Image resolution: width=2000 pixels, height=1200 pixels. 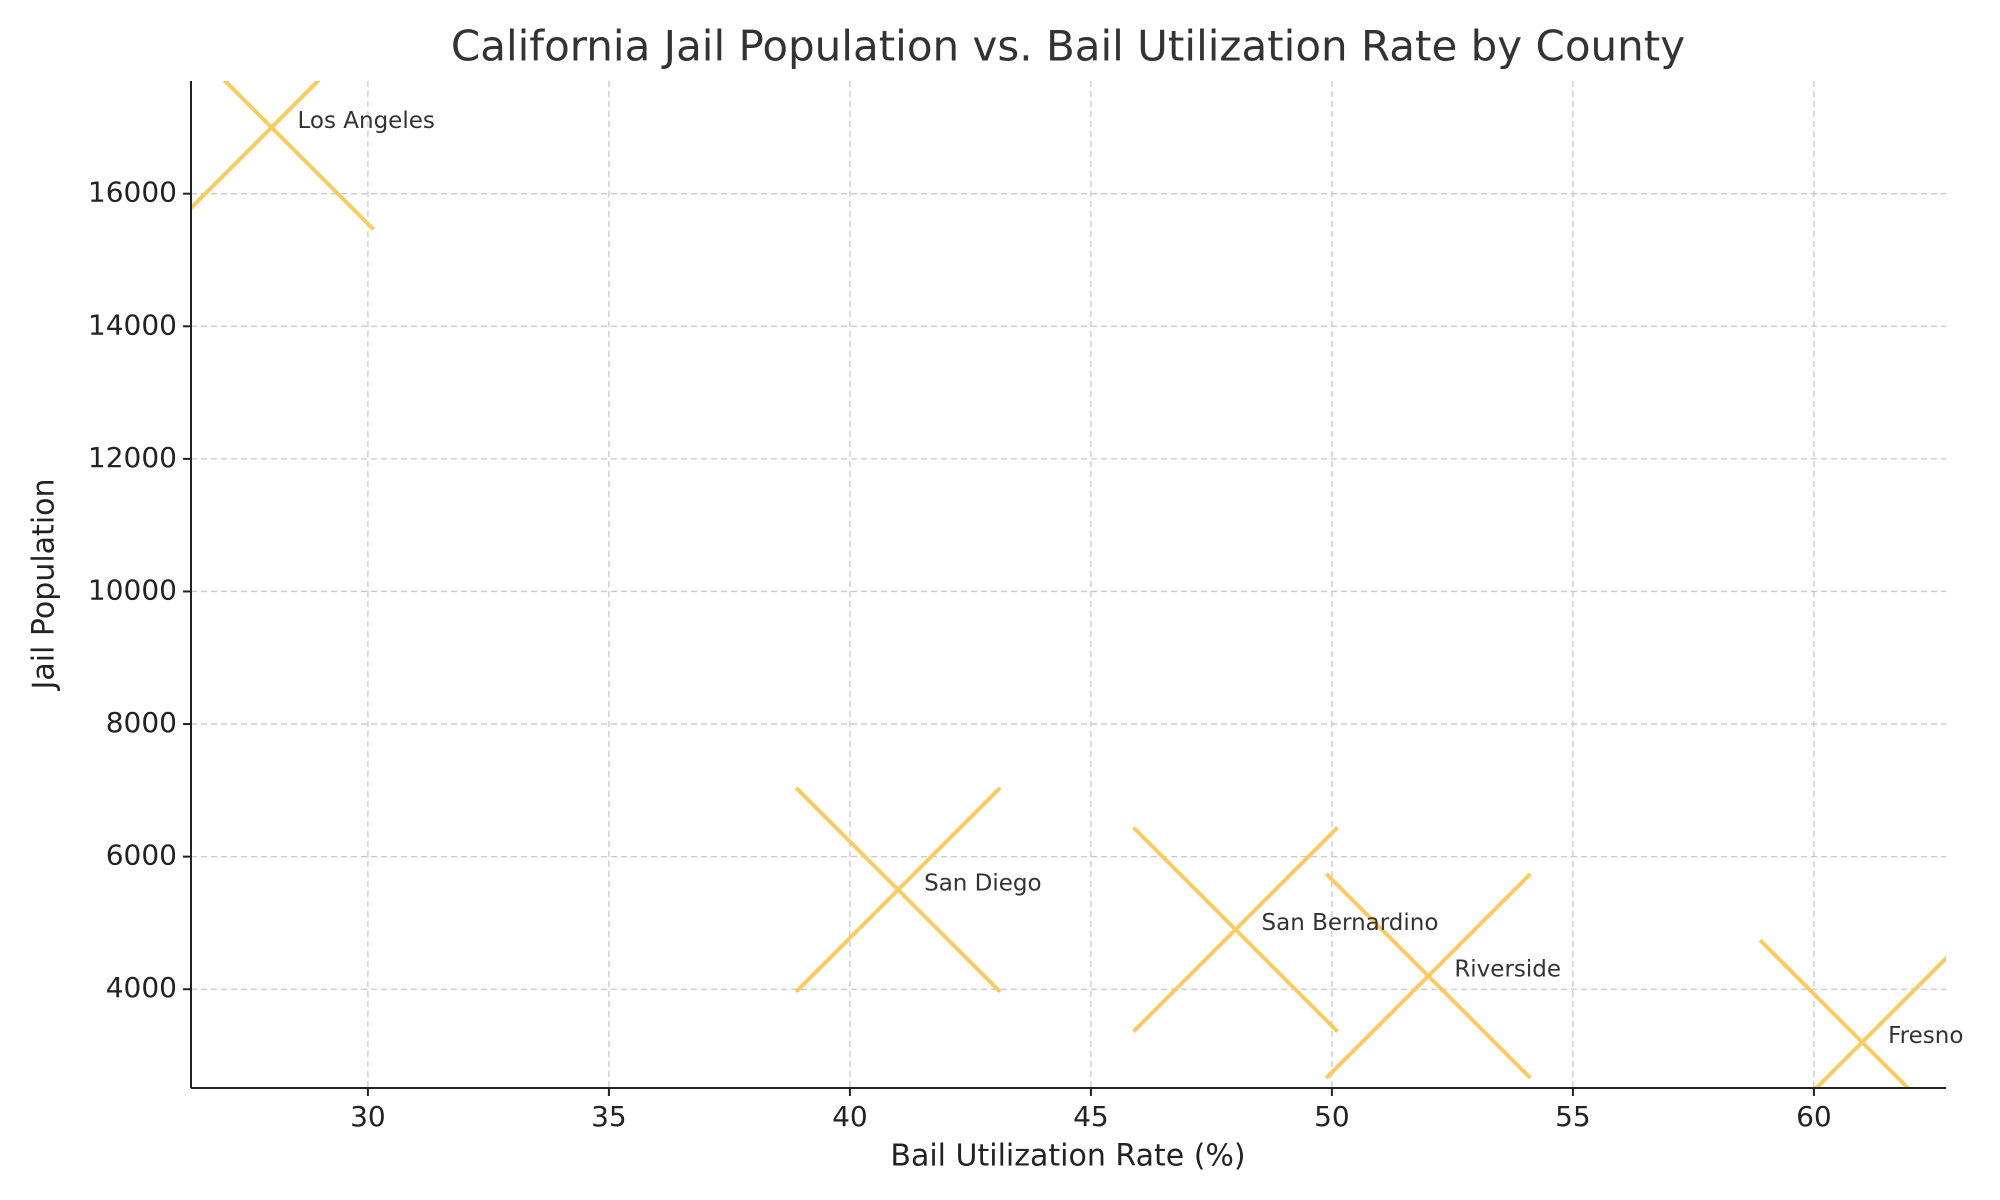 What do you see at coordinates (368, 1116) in the screenshot?
I see `x-tick-label: 30` at bounding box center [368, 1116].